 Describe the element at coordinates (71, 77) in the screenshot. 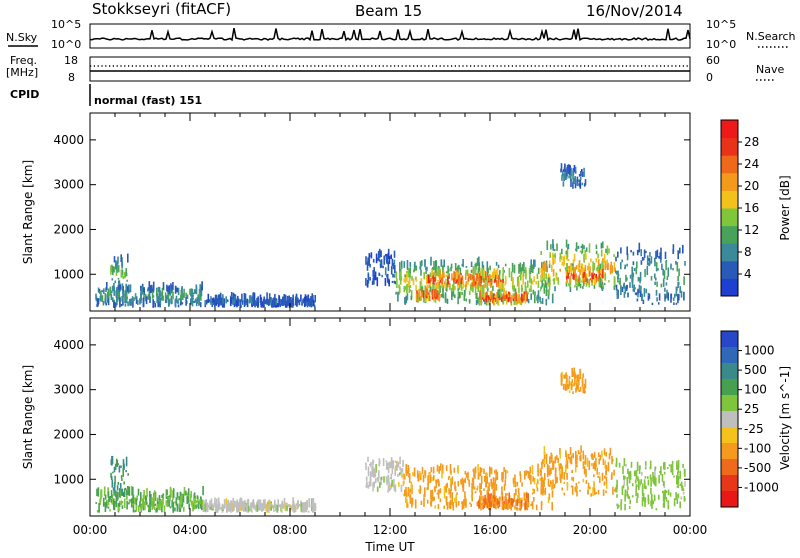

I see `freq-tick-bottom: 8` at that location.